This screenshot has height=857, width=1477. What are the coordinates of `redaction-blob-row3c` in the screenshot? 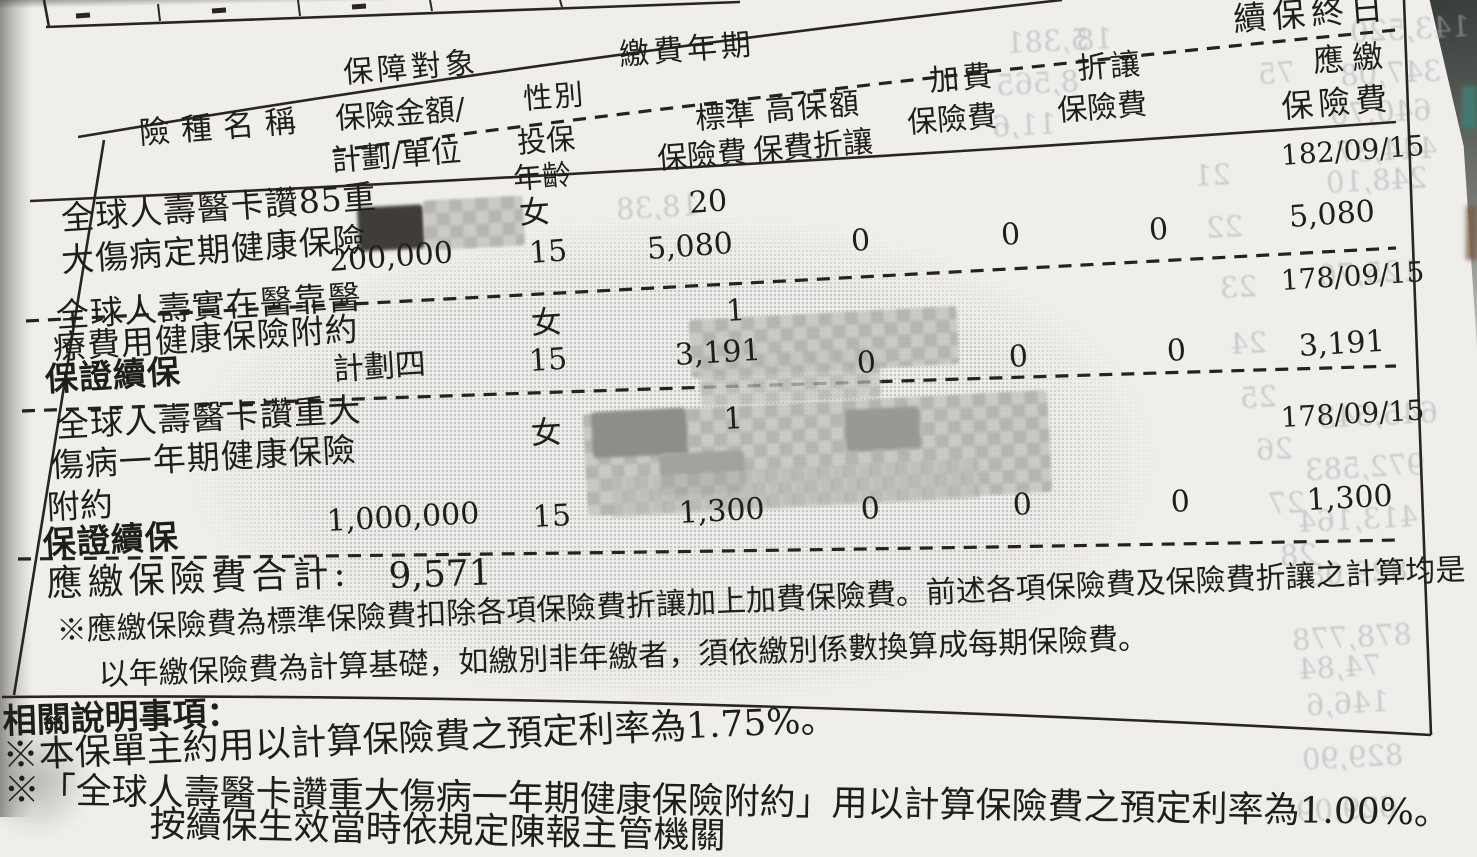 It's located at (882, 429).